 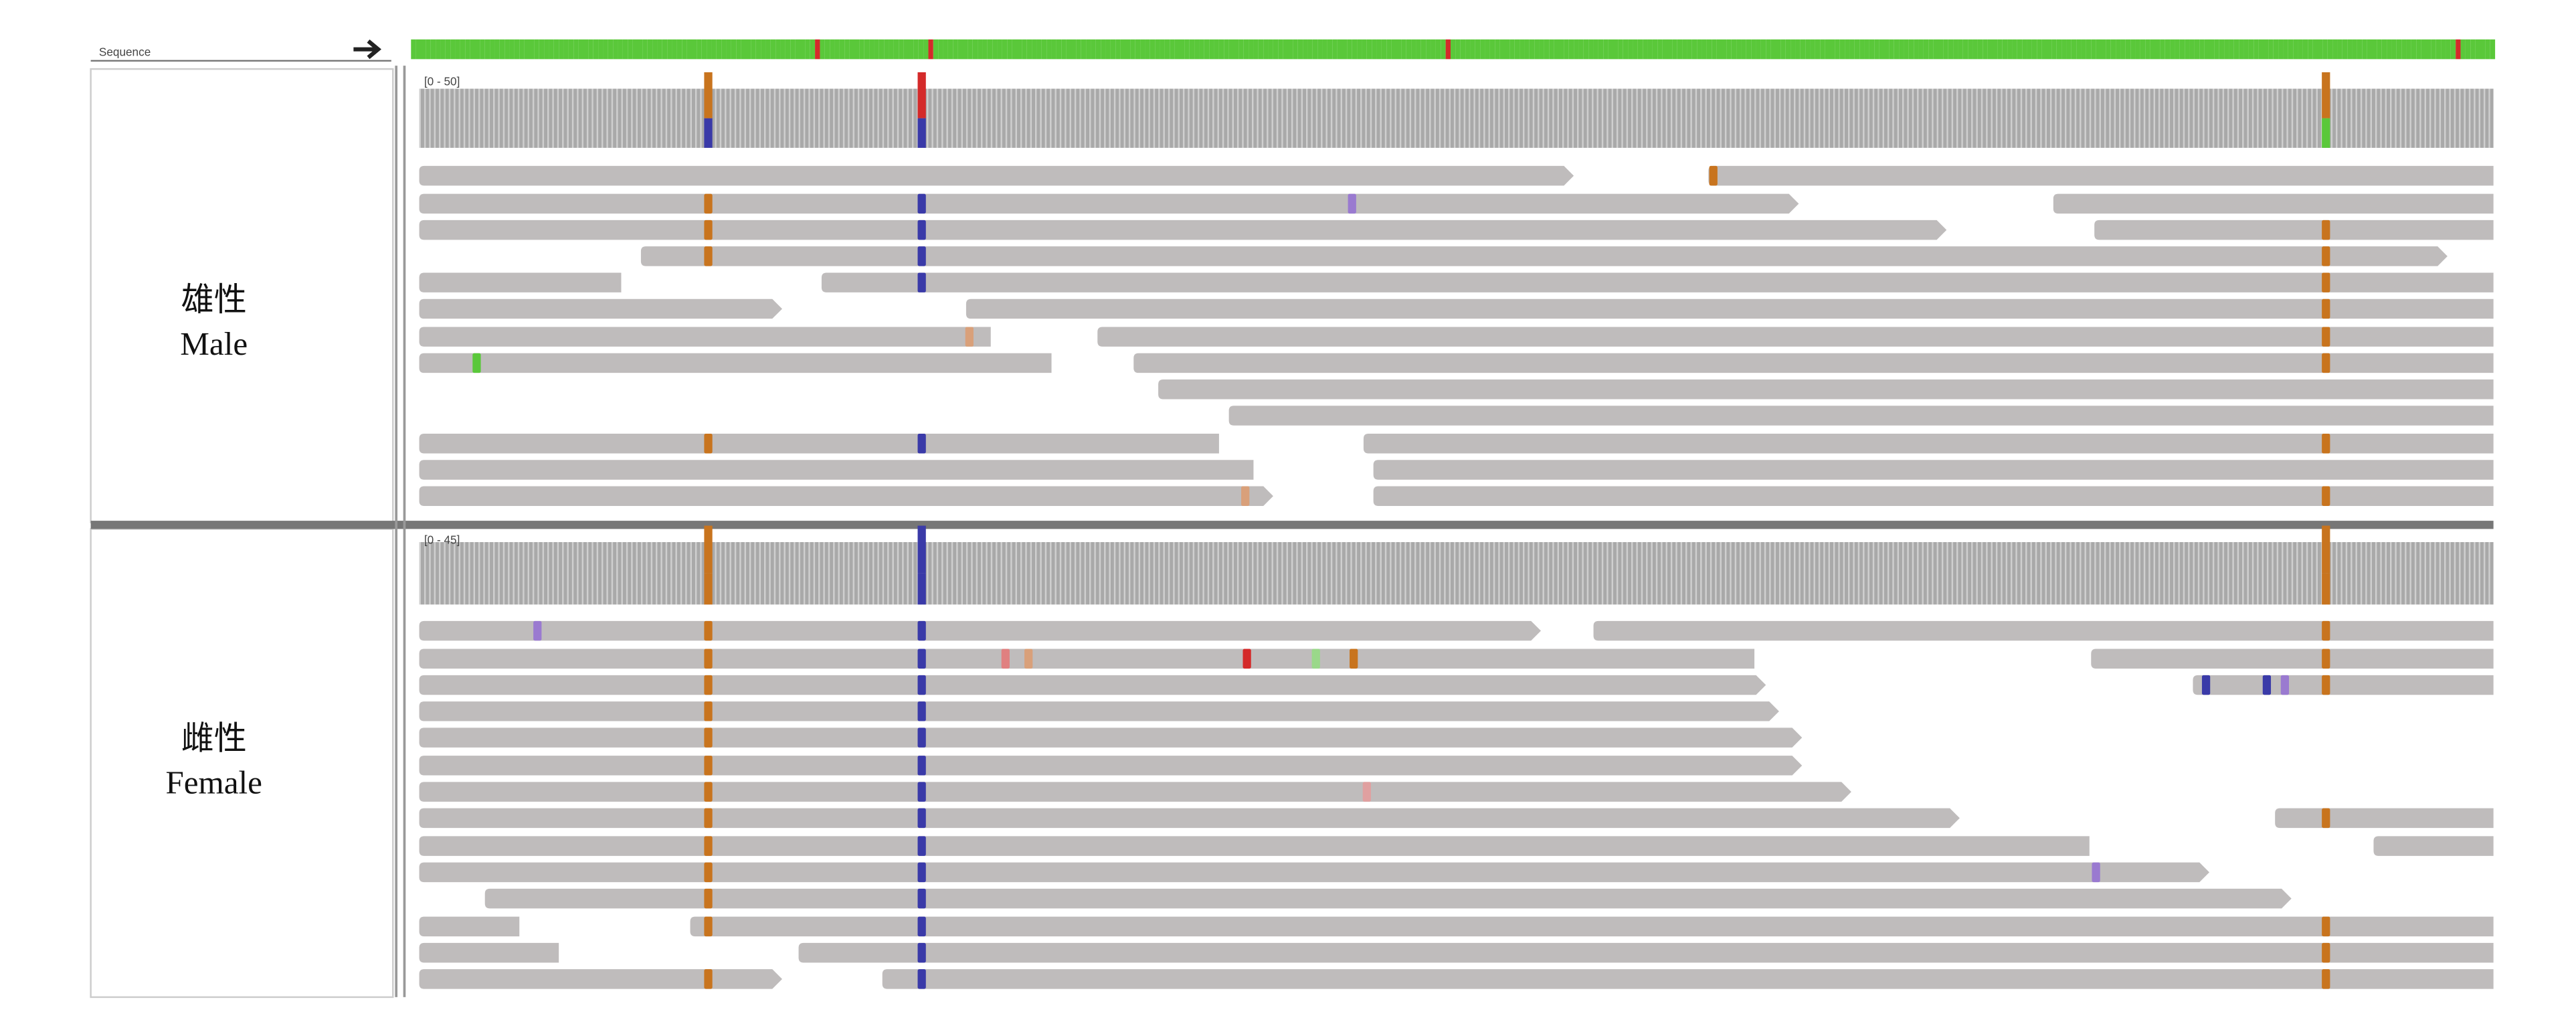 What do you see at coordinates (367, 49) in the screenshot?
I see `strand-arrow` at bounding box center [367, 49].